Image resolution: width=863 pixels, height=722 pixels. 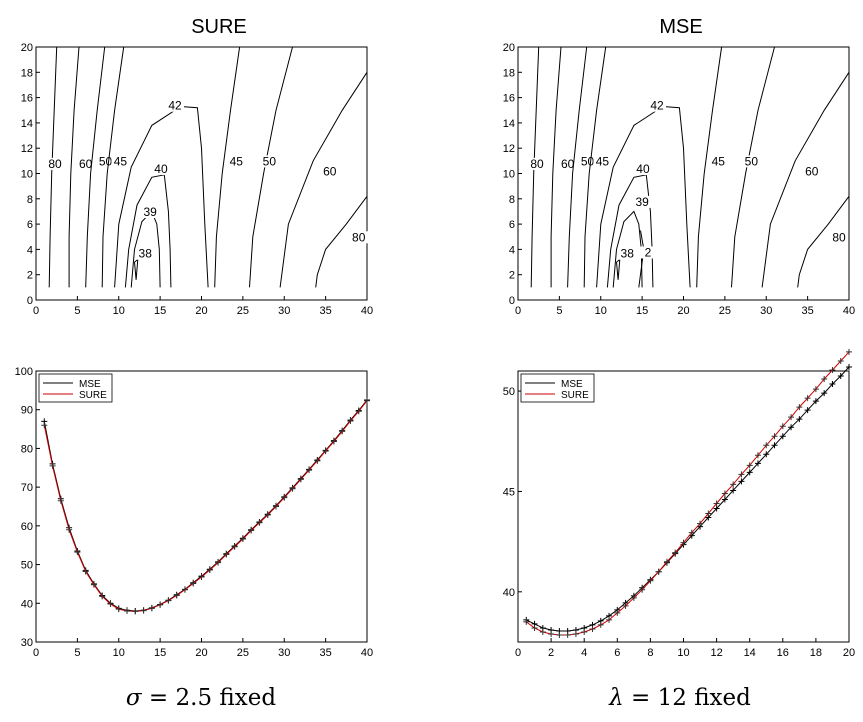 What do you see at coordinates (367, 311) in the screenshot?
I see `x-tick-label: 40` at bounding box center [367, 311].